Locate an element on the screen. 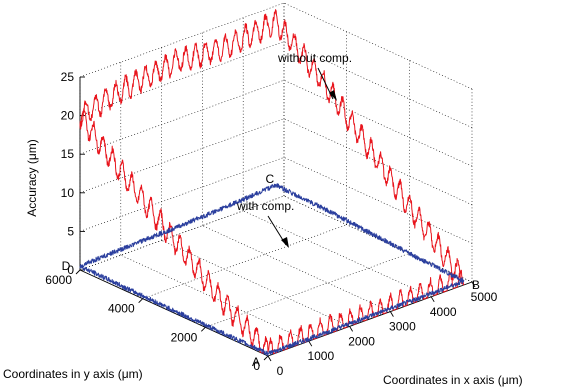  floor-gridline-y is located at coordinates (244, 261).